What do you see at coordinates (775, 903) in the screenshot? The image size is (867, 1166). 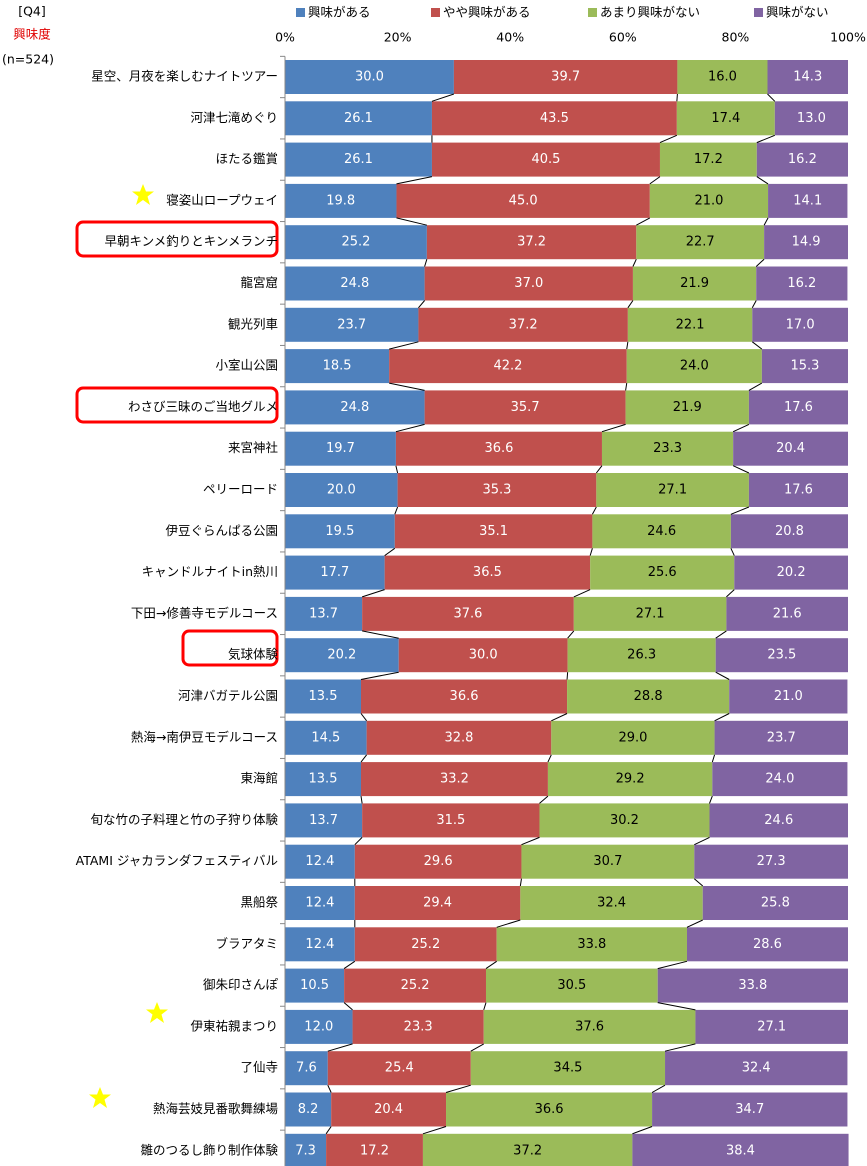 I see `value-label: 25.8` at bounding box center [775, 903].